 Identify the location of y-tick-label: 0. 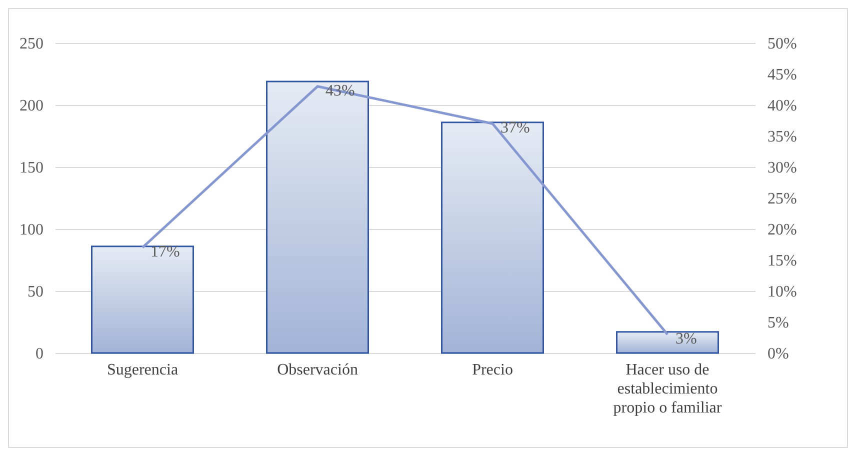
(40, 354).